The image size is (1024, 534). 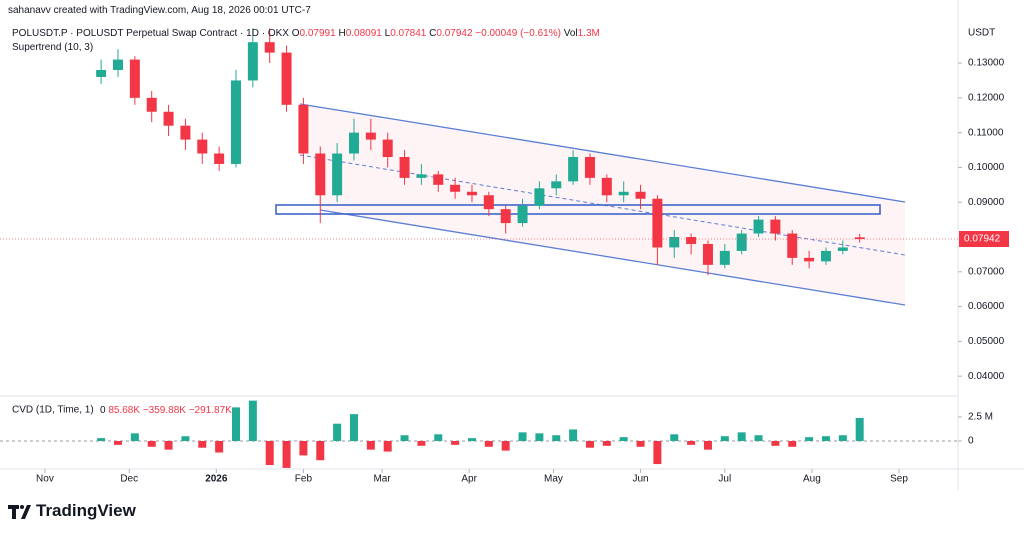 What do you see at coordinates (469, 479) in the screenshot?
I see `x-tick-label: Apr` at bounding box center [469, 479].